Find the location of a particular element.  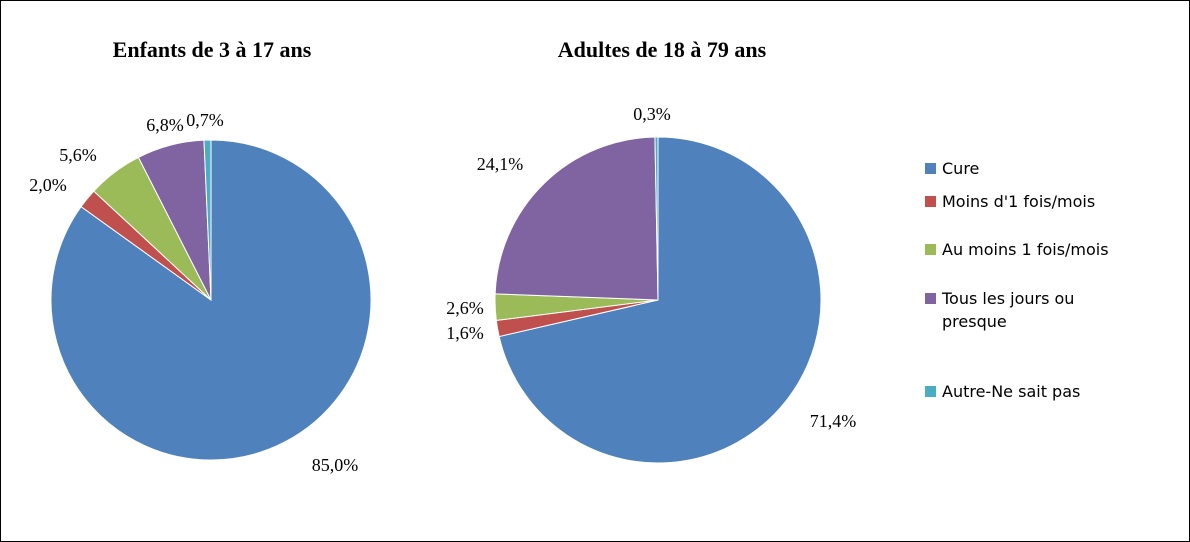

data-label: 2,6% is located at coordinates (465, 308).